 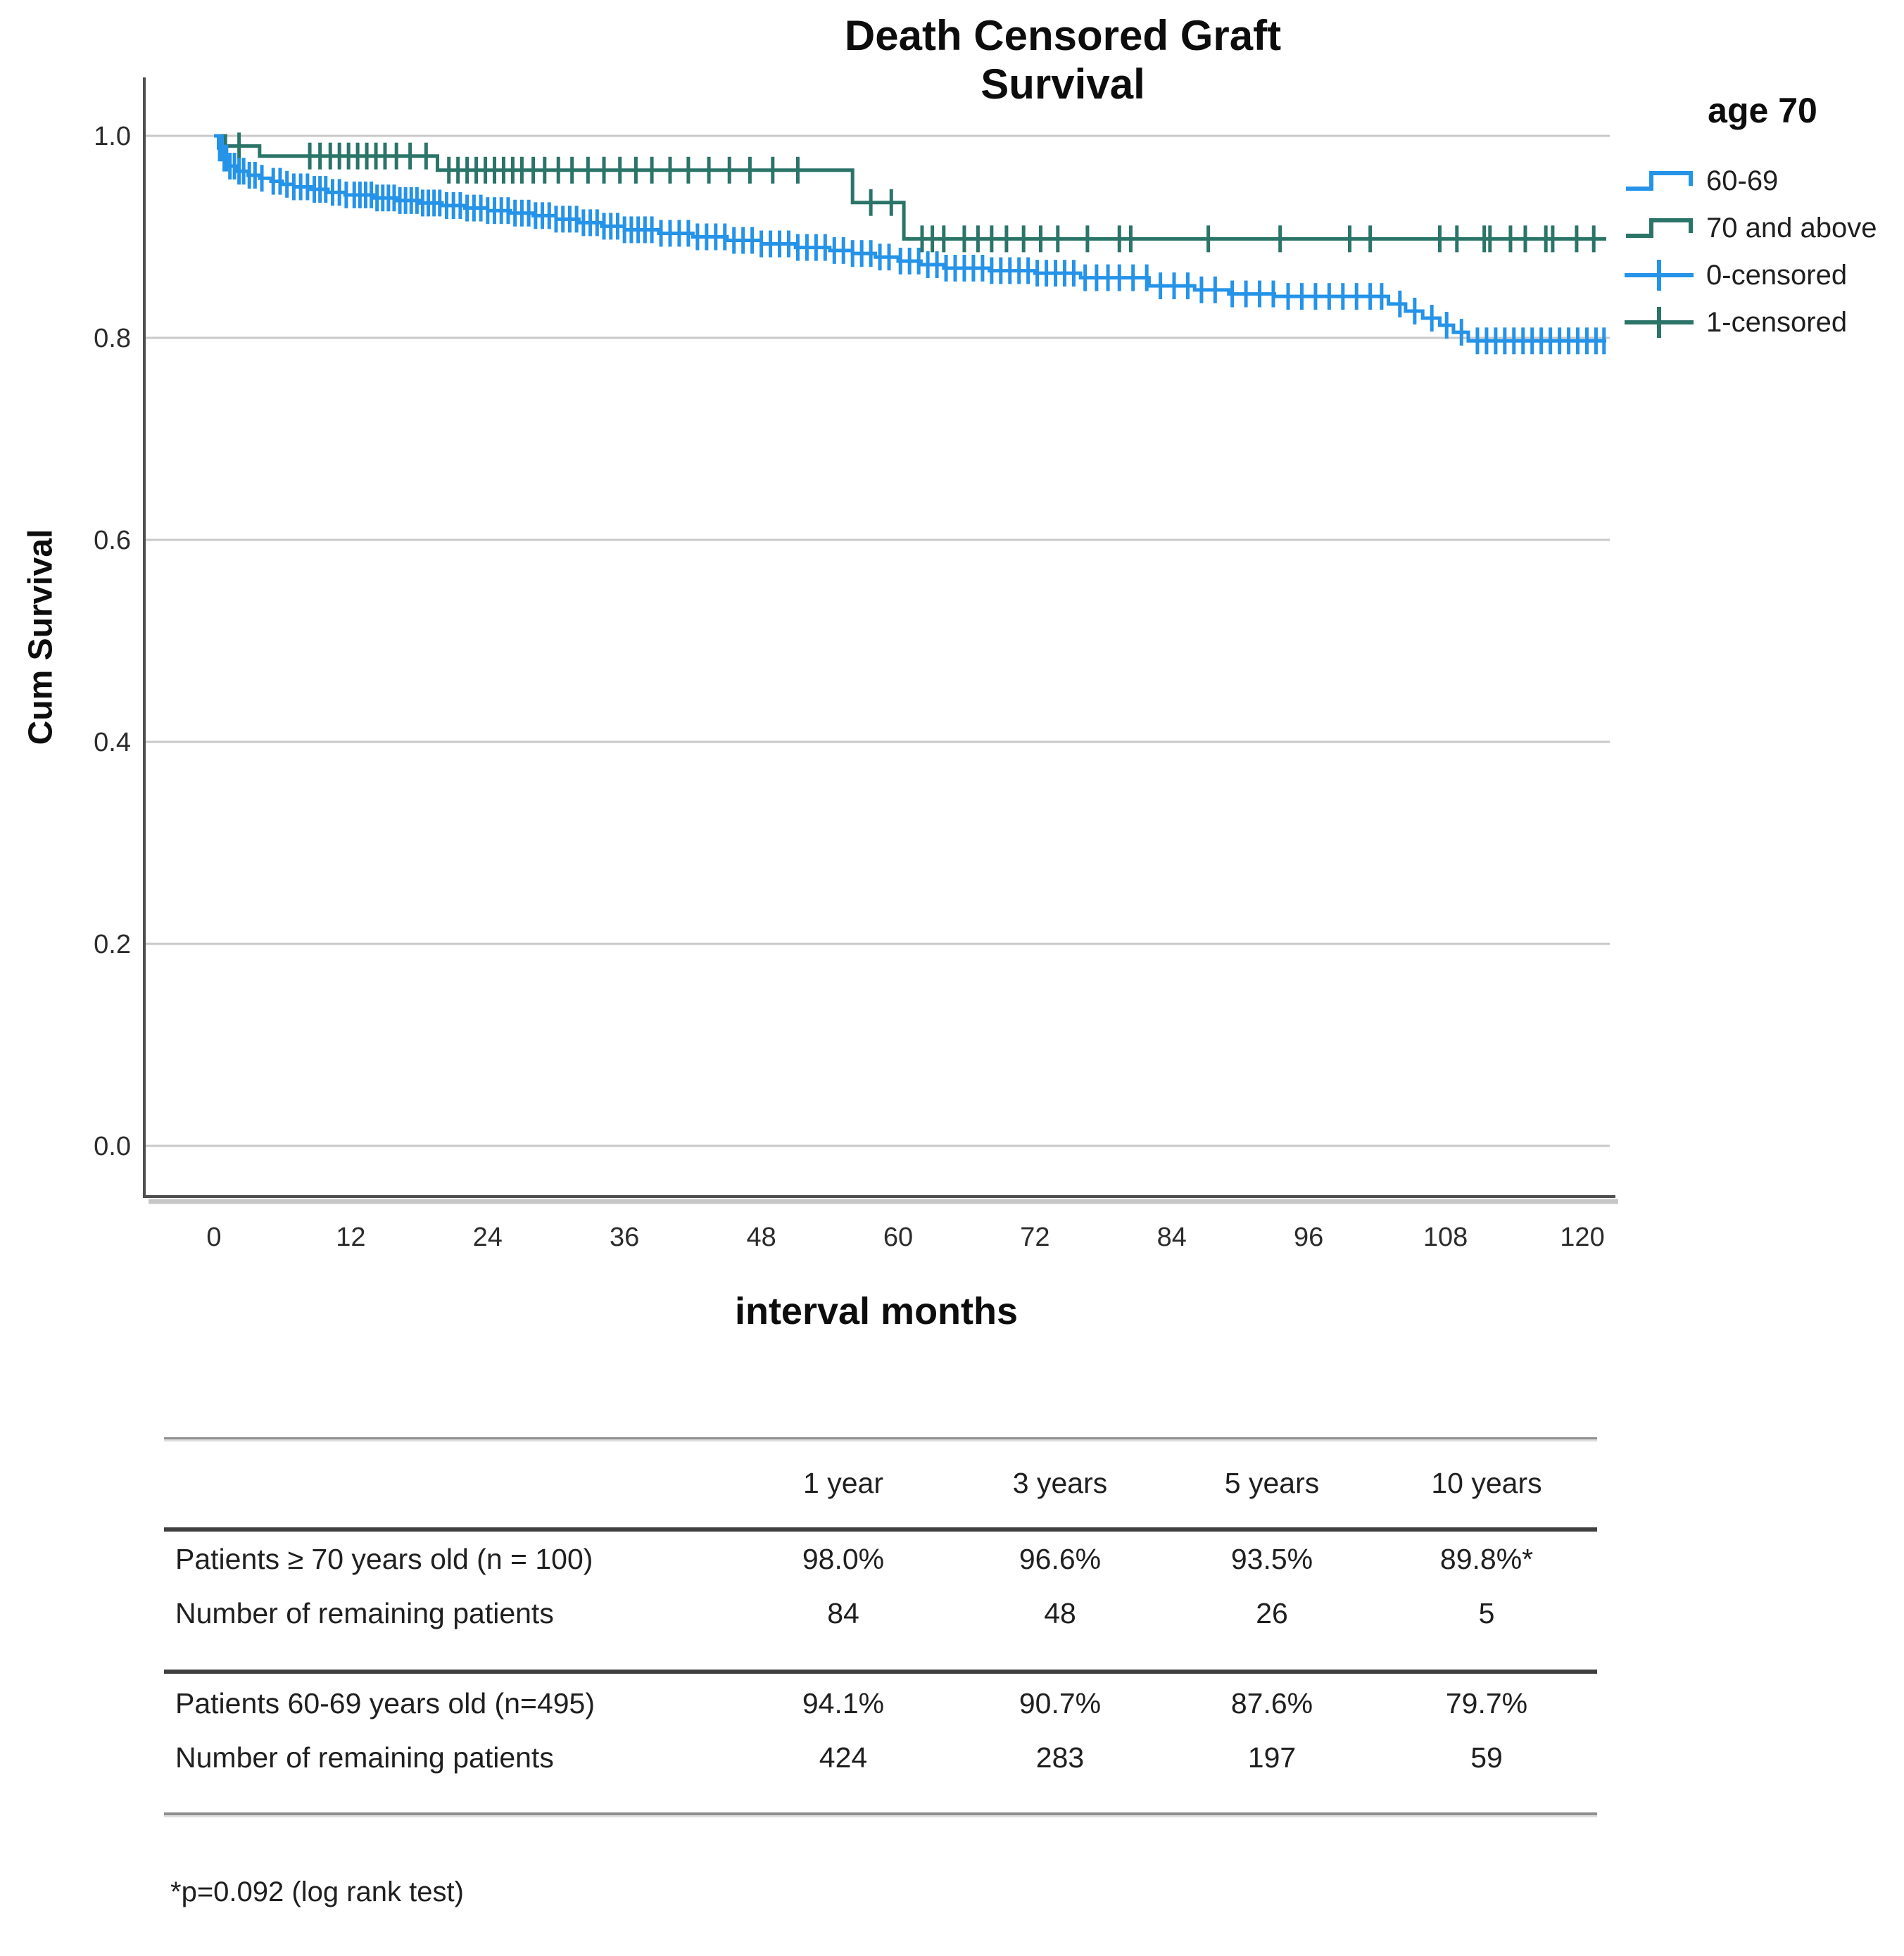 I want to click on p-value-footnote: *p=0.092 (log rank test), so click(x=317, y=1891).